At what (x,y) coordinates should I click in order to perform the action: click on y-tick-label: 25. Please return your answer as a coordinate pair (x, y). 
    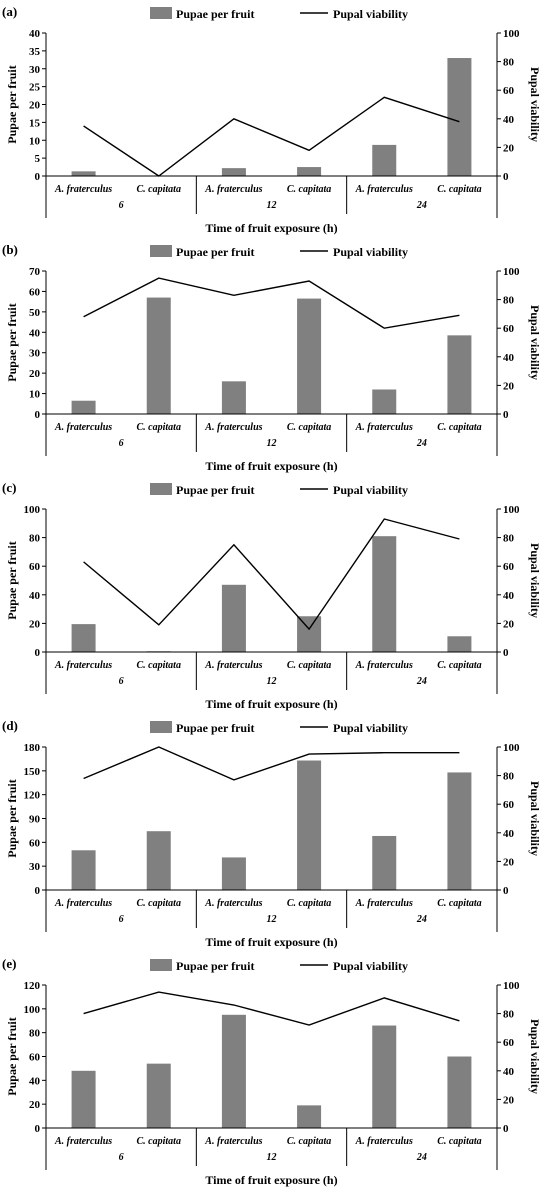
    Looking at the image, I should click on (35, 88).